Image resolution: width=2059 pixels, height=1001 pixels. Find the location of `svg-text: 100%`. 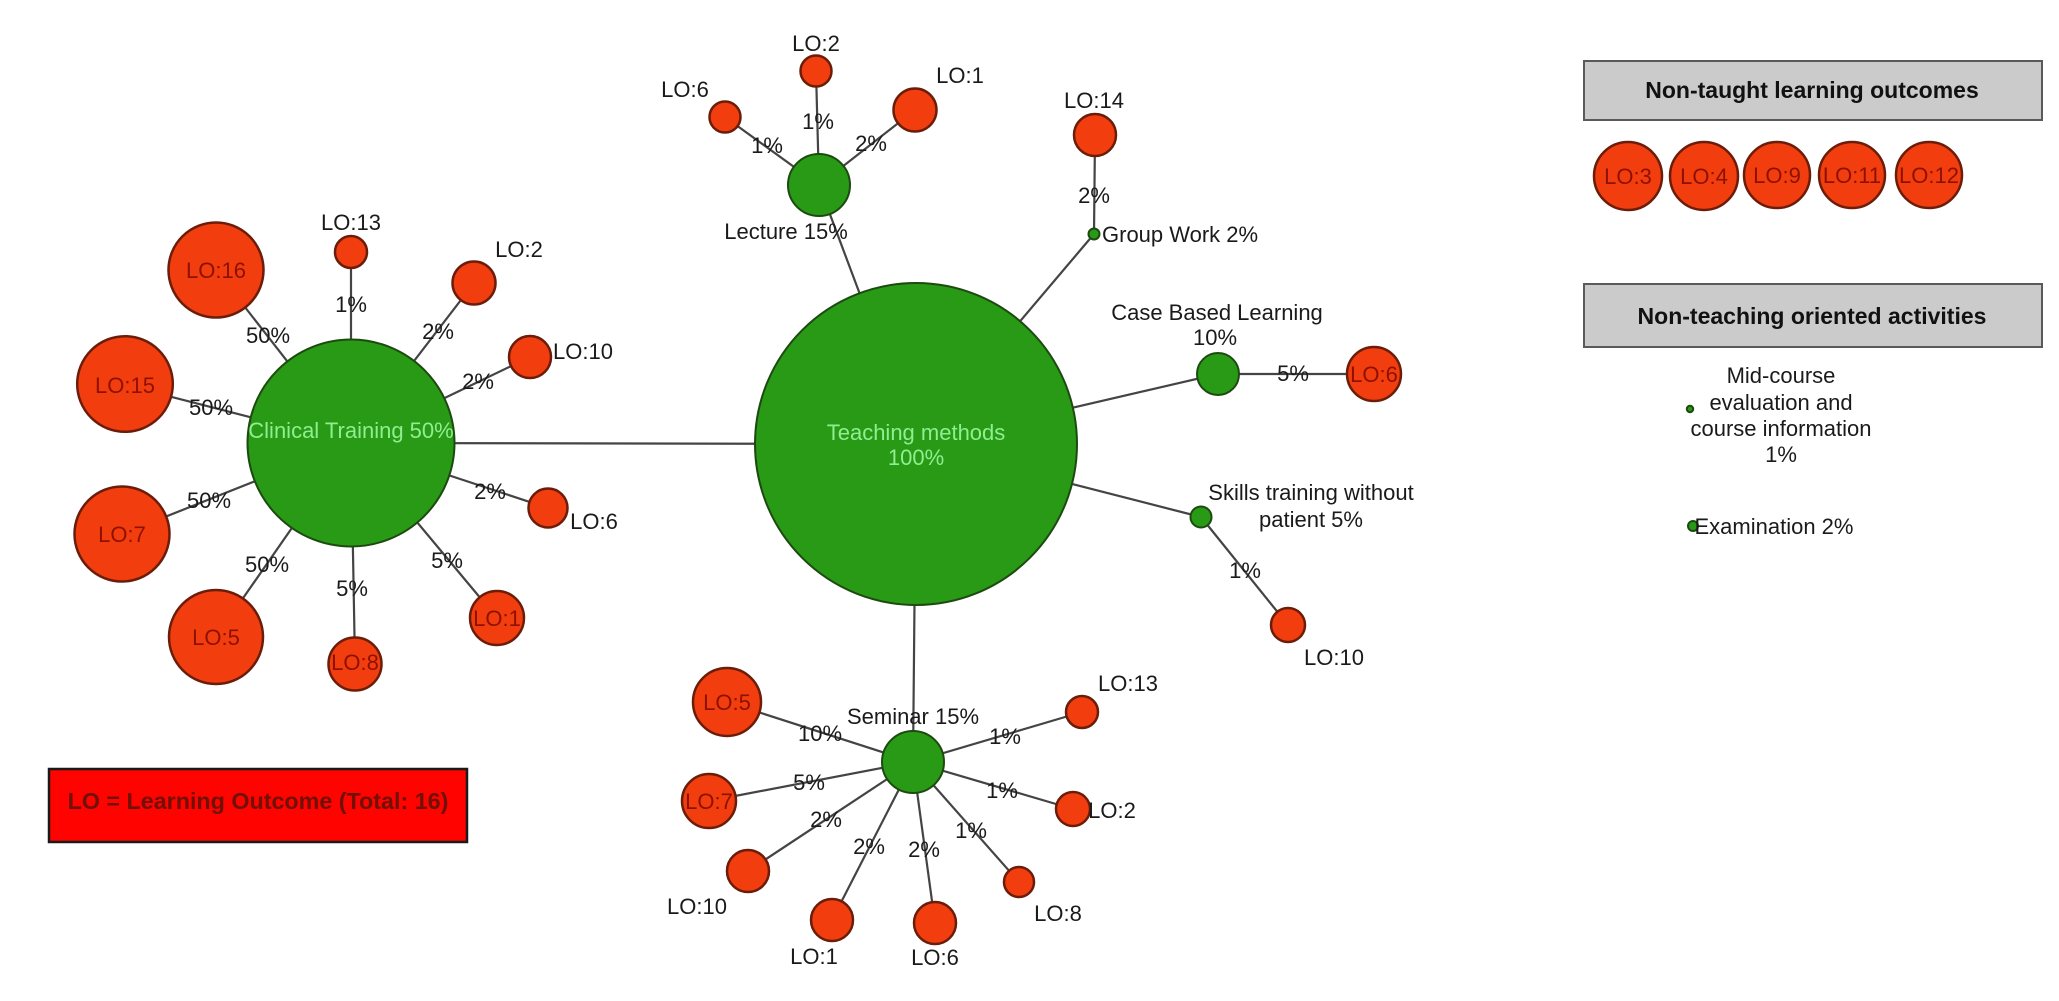

svg-text: 100% is located at coordinates (916, 457).